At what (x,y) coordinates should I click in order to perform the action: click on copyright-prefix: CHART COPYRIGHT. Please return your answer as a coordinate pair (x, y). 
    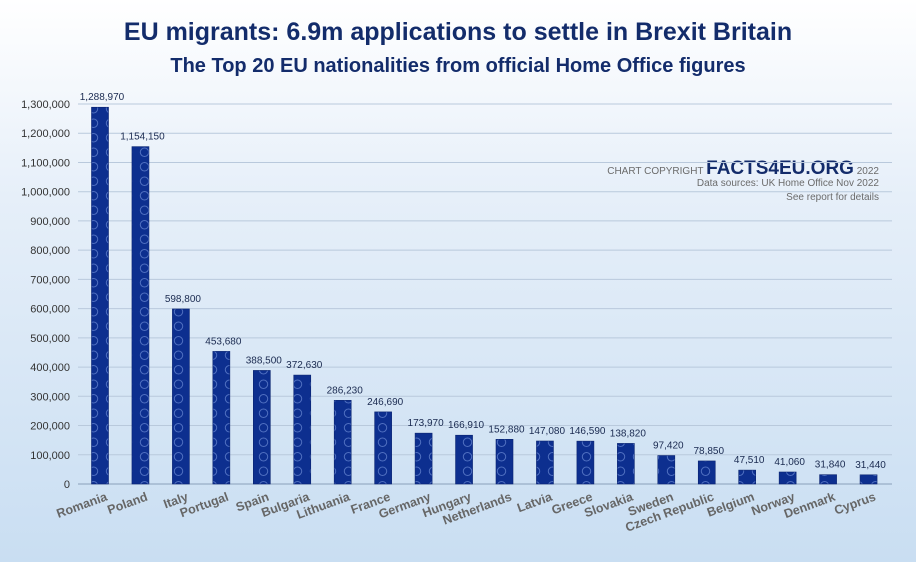
    Looking at the image, I should click on (655, 171).